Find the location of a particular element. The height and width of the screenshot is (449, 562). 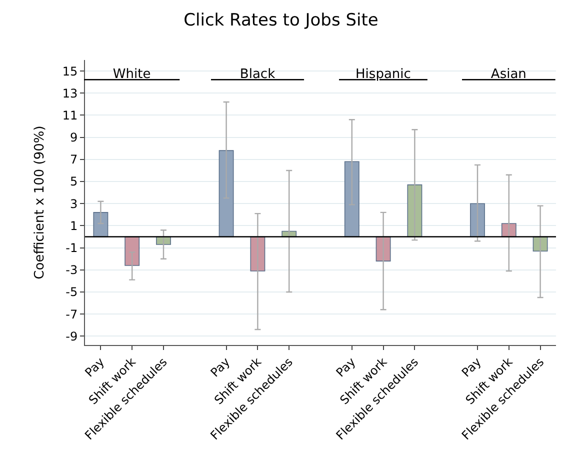

annotation: Hispanic is located at coordinates (383, 74).